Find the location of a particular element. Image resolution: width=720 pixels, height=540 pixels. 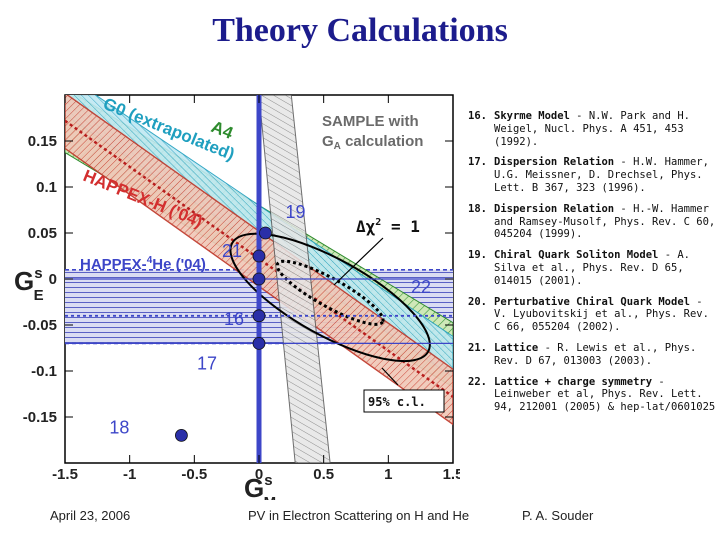

slide-title: Theory Calculations is located at coordinates (360, 30).